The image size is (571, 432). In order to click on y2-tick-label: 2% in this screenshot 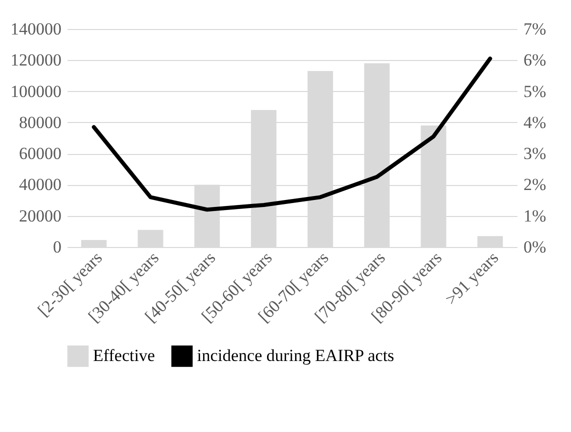, I will do `click(535, 184)`.